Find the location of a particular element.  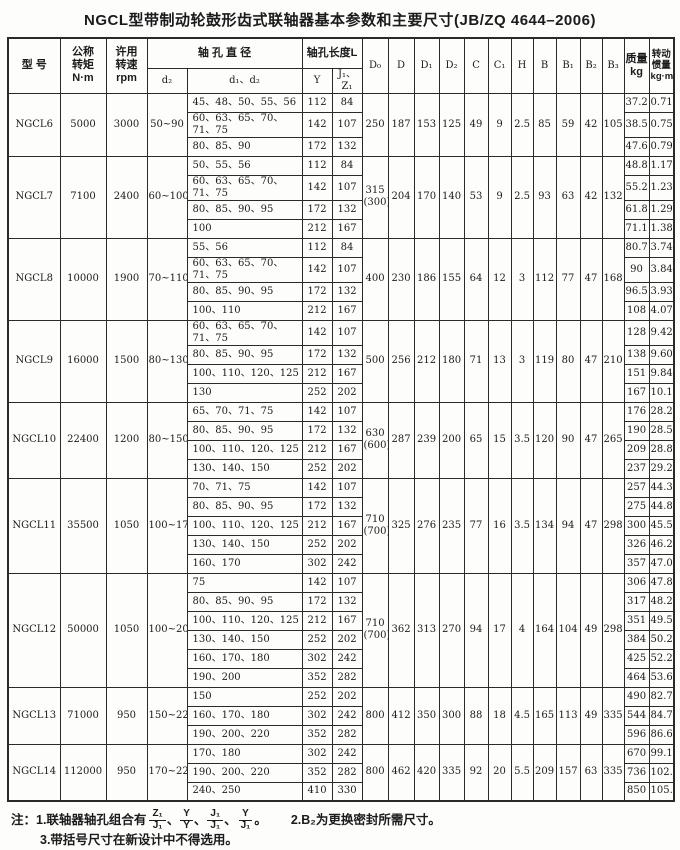

speed-cell: 1200 is located at coordinates (126, 440).